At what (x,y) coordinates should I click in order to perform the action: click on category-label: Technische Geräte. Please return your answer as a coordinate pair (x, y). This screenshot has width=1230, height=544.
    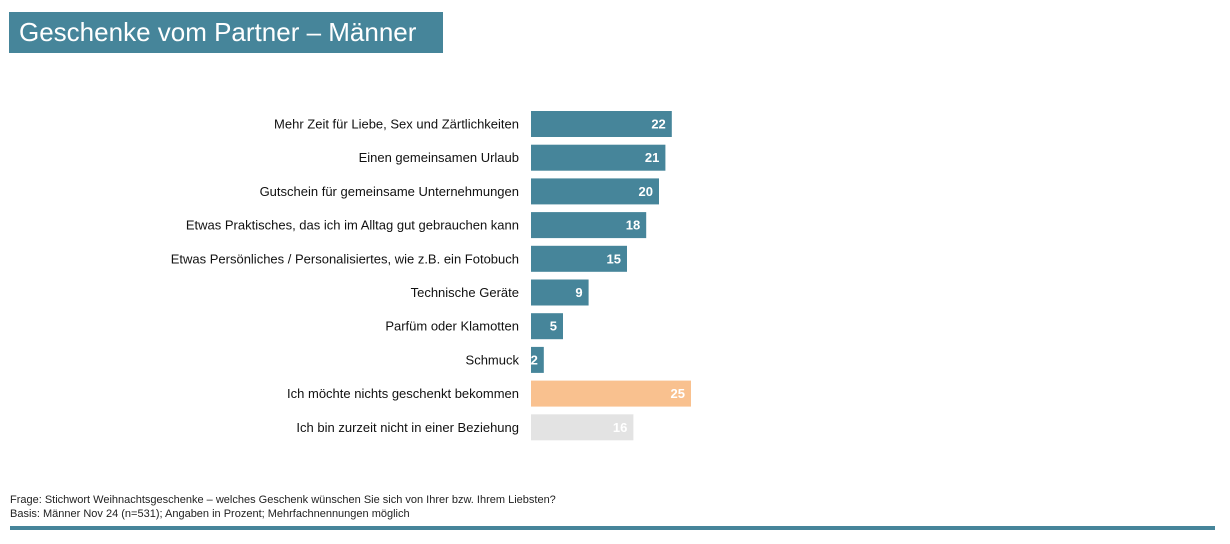
    Looking at the image, I should click on (465, 292).